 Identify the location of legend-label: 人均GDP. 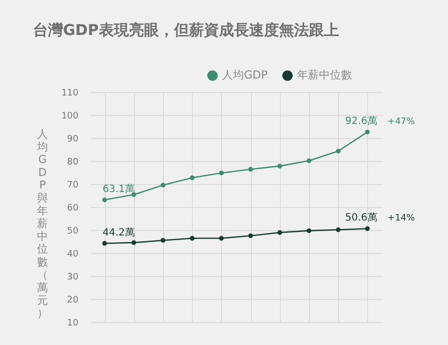
(245, 75).